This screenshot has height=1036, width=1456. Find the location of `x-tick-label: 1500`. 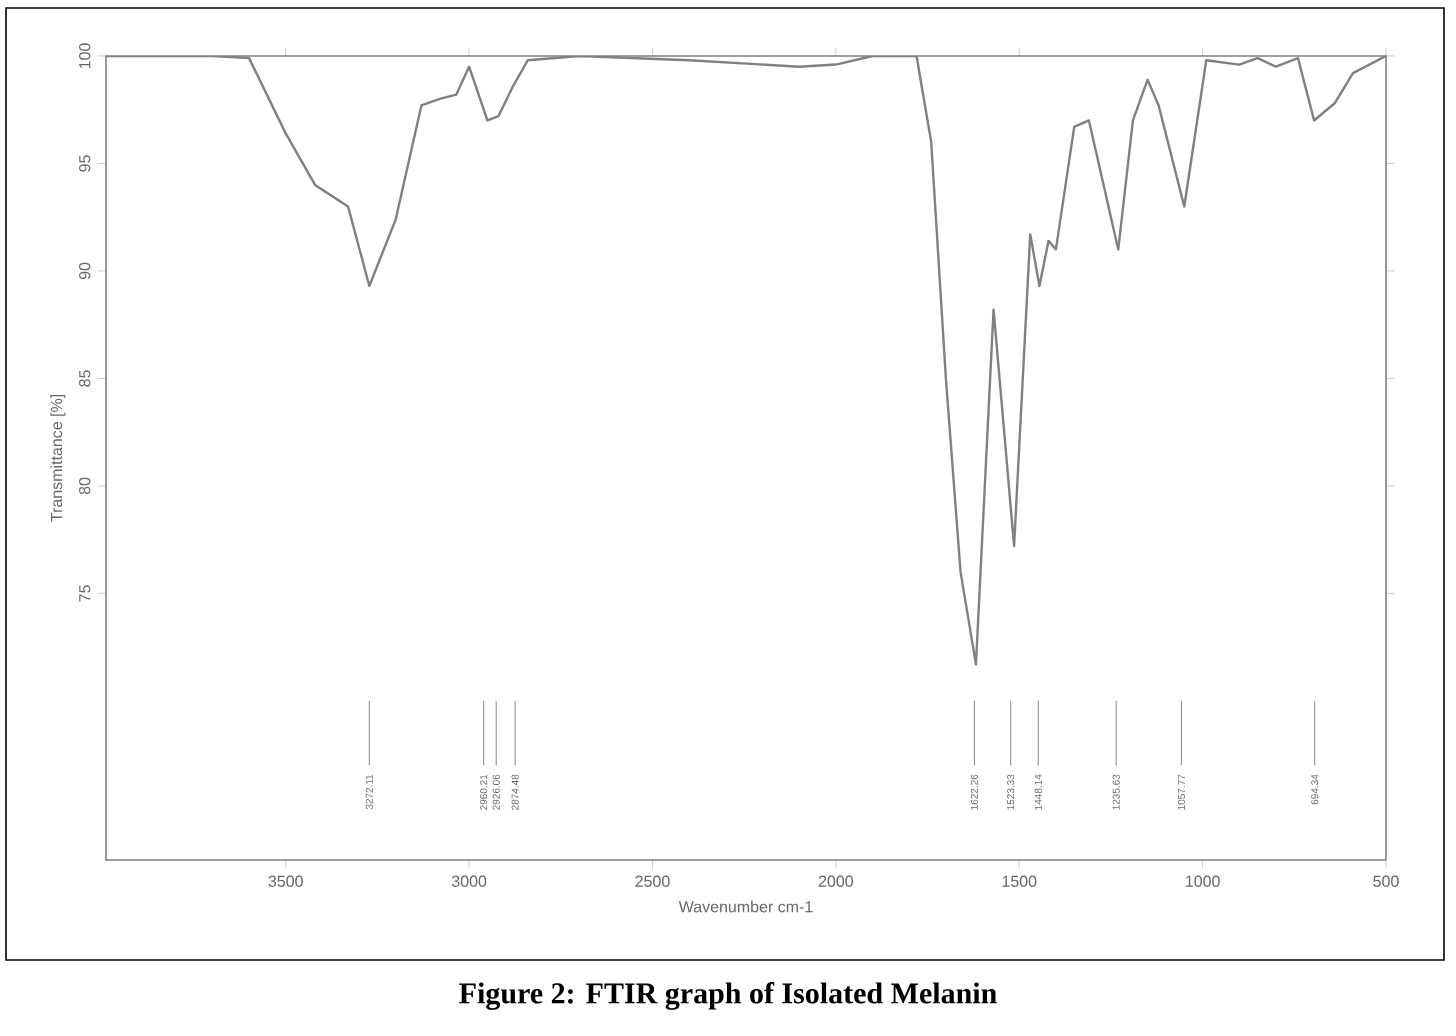

x-tick-label: 1500 is located at coordinates (1019, 881).